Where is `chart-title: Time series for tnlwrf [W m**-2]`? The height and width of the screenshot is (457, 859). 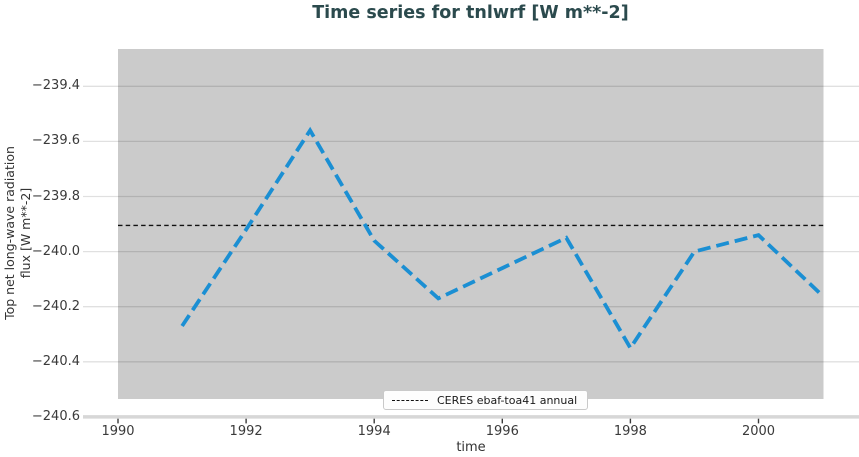 chart-title: Time series for tnlwrf [W m**-2] is located at coordinates (470, 13).